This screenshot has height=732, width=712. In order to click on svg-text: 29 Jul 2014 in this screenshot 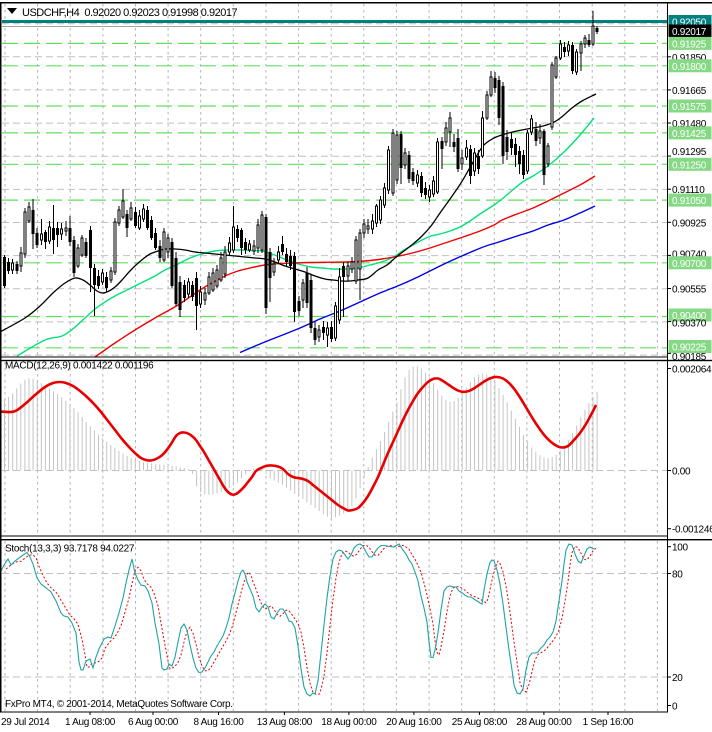, I will do `click(25, 722)`.